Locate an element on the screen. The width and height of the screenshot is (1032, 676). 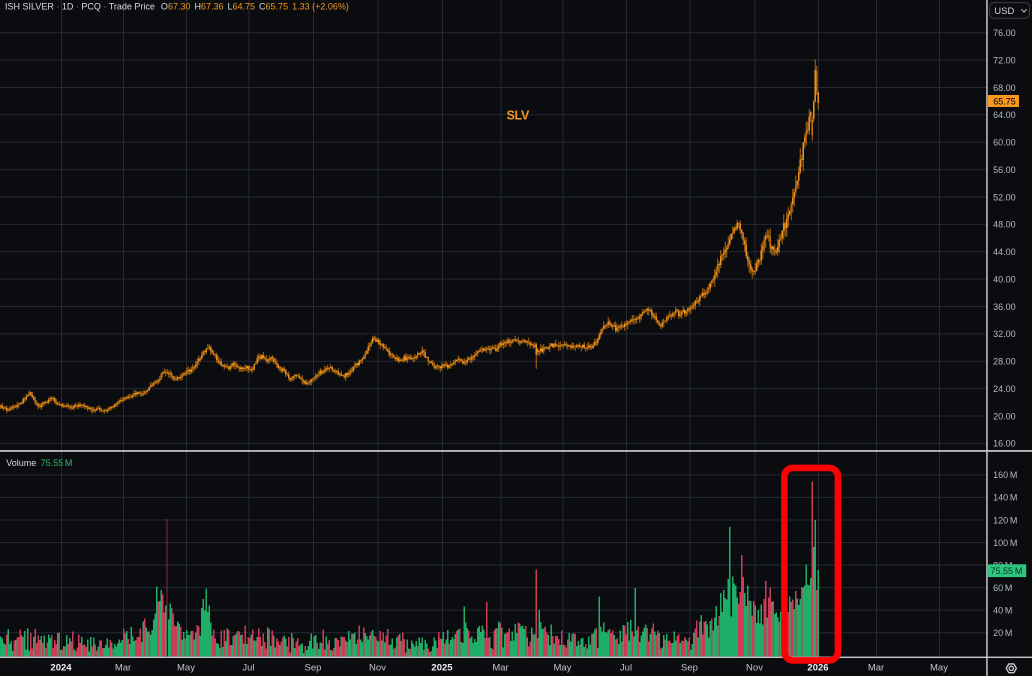
svg-text: 16.00 is located at coordinates (1004, 444).